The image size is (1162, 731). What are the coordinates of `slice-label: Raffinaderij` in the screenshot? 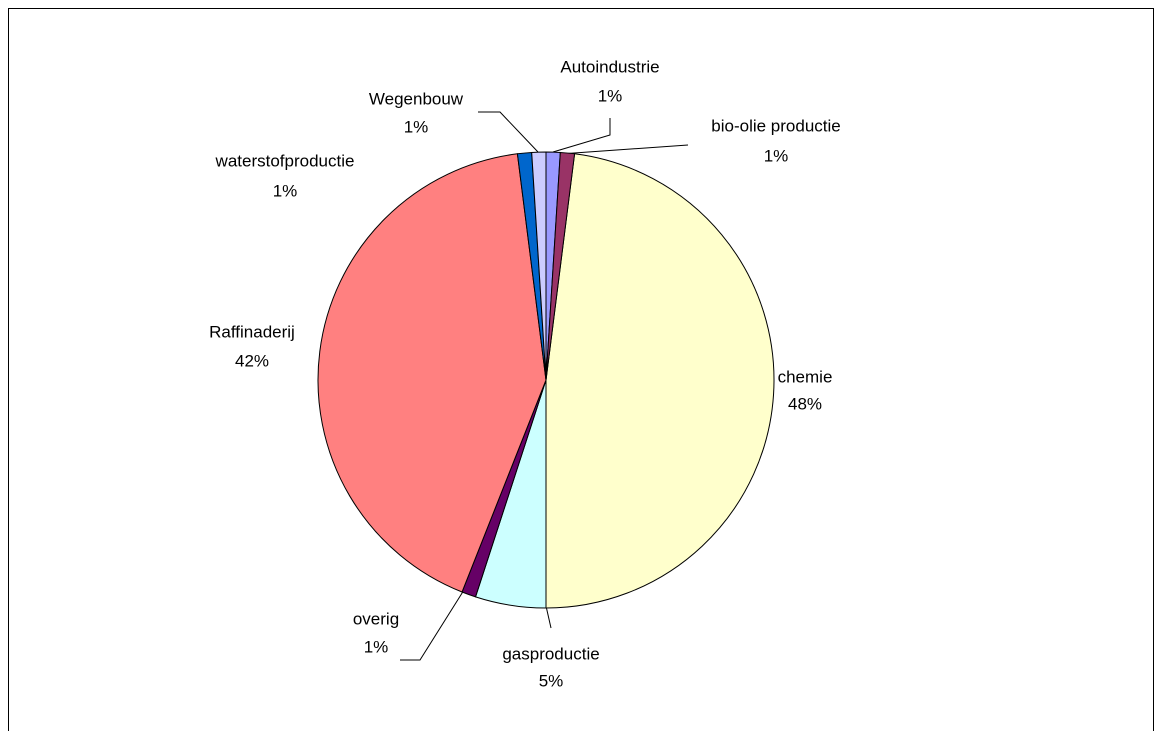 It's located at (252, 331).